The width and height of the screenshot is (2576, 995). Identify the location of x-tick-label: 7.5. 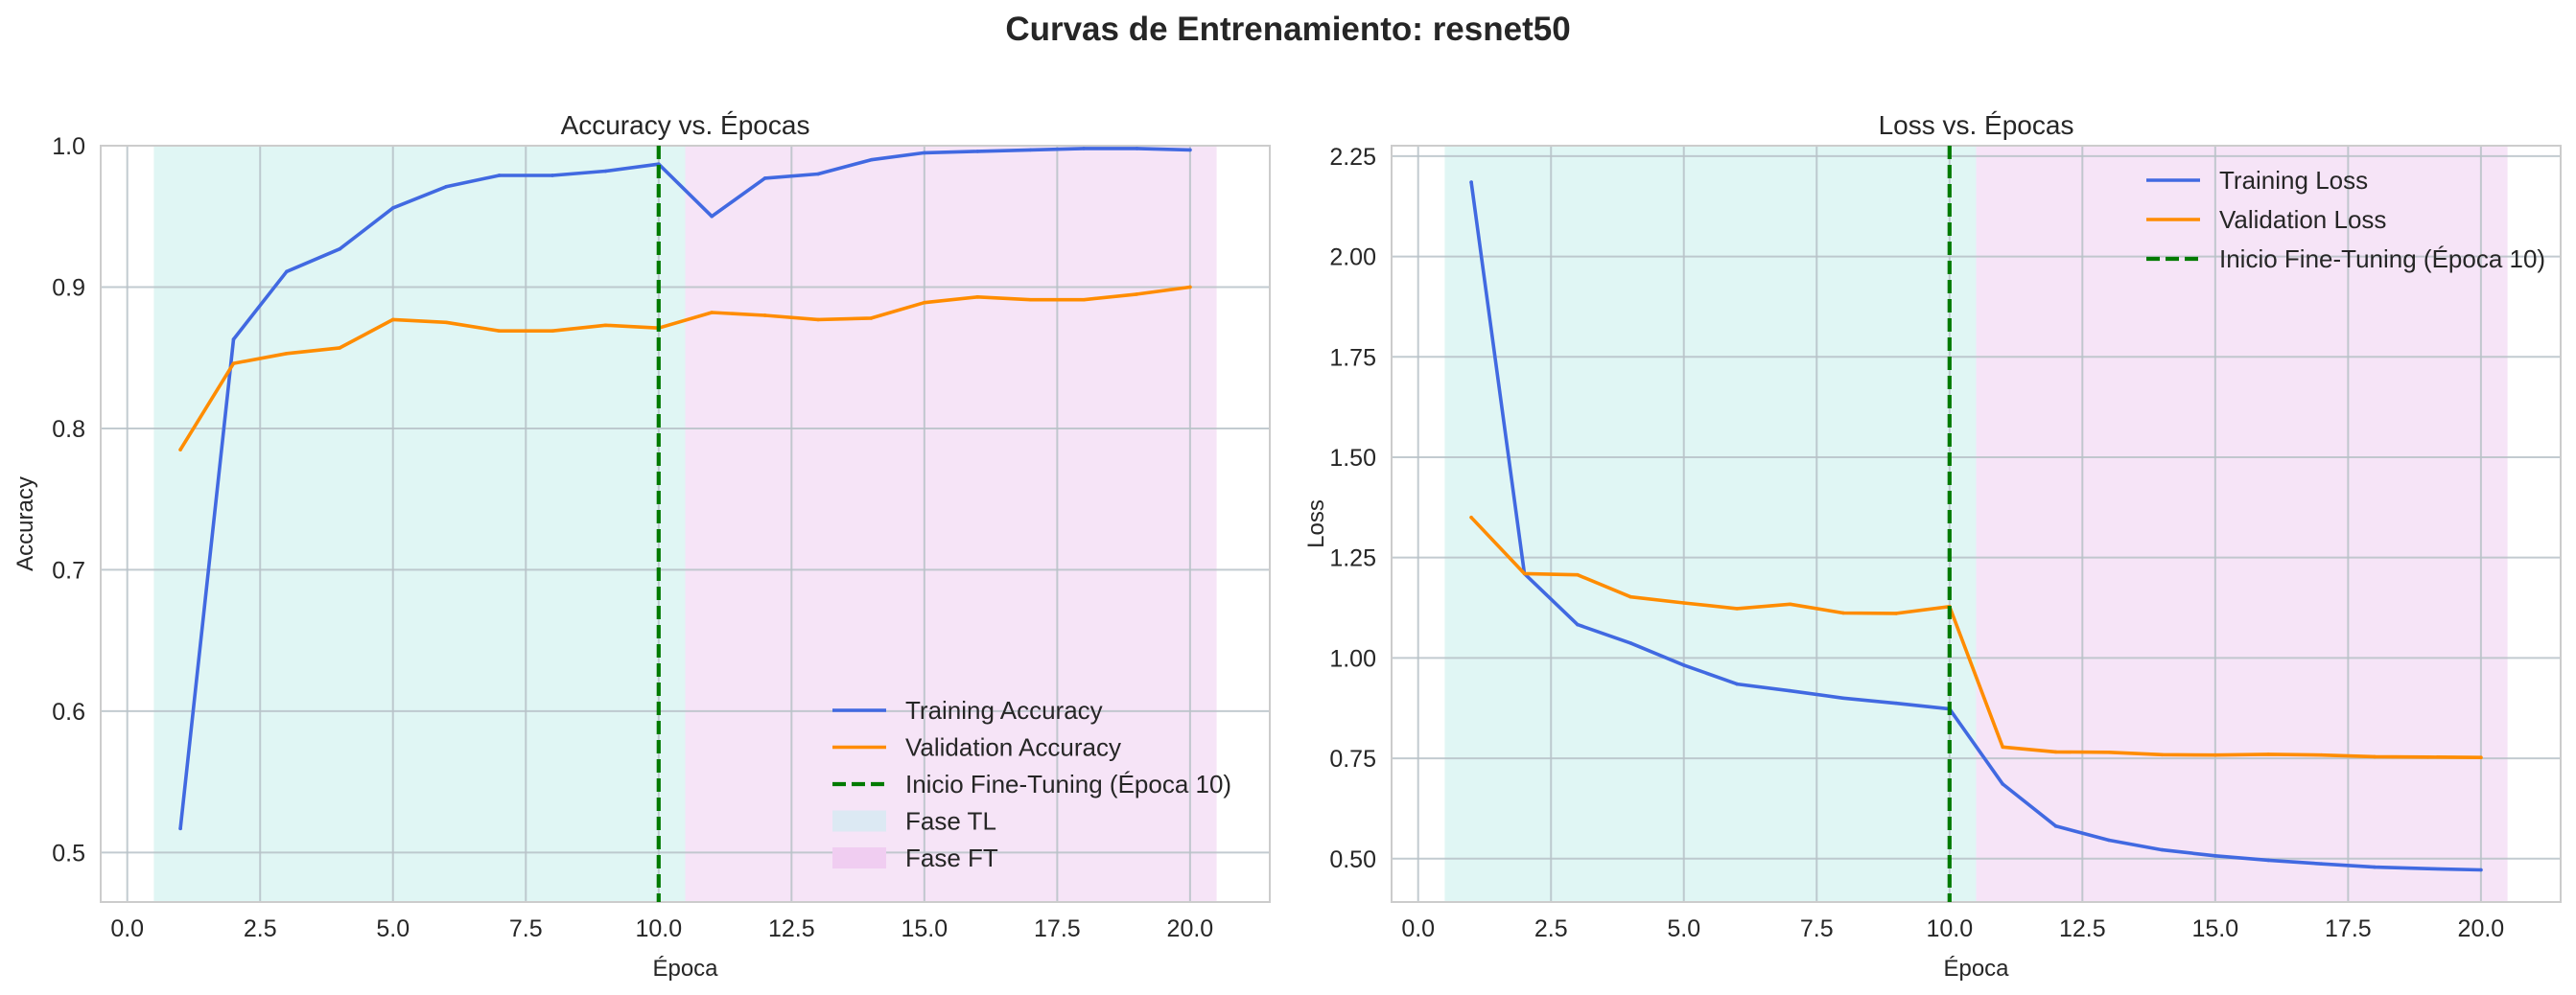
(526, 928).